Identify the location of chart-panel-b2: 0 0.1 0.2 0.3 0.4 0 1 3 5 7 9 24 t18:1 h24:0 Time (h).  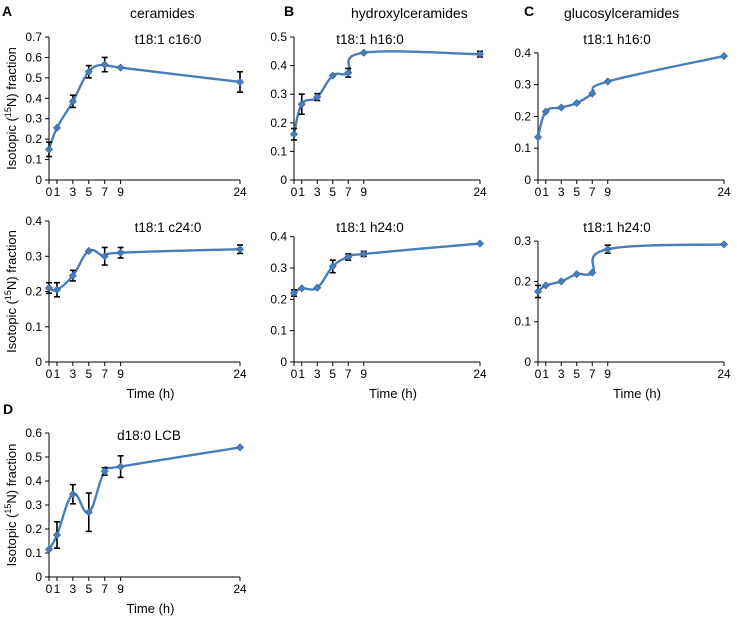
(378, 310).